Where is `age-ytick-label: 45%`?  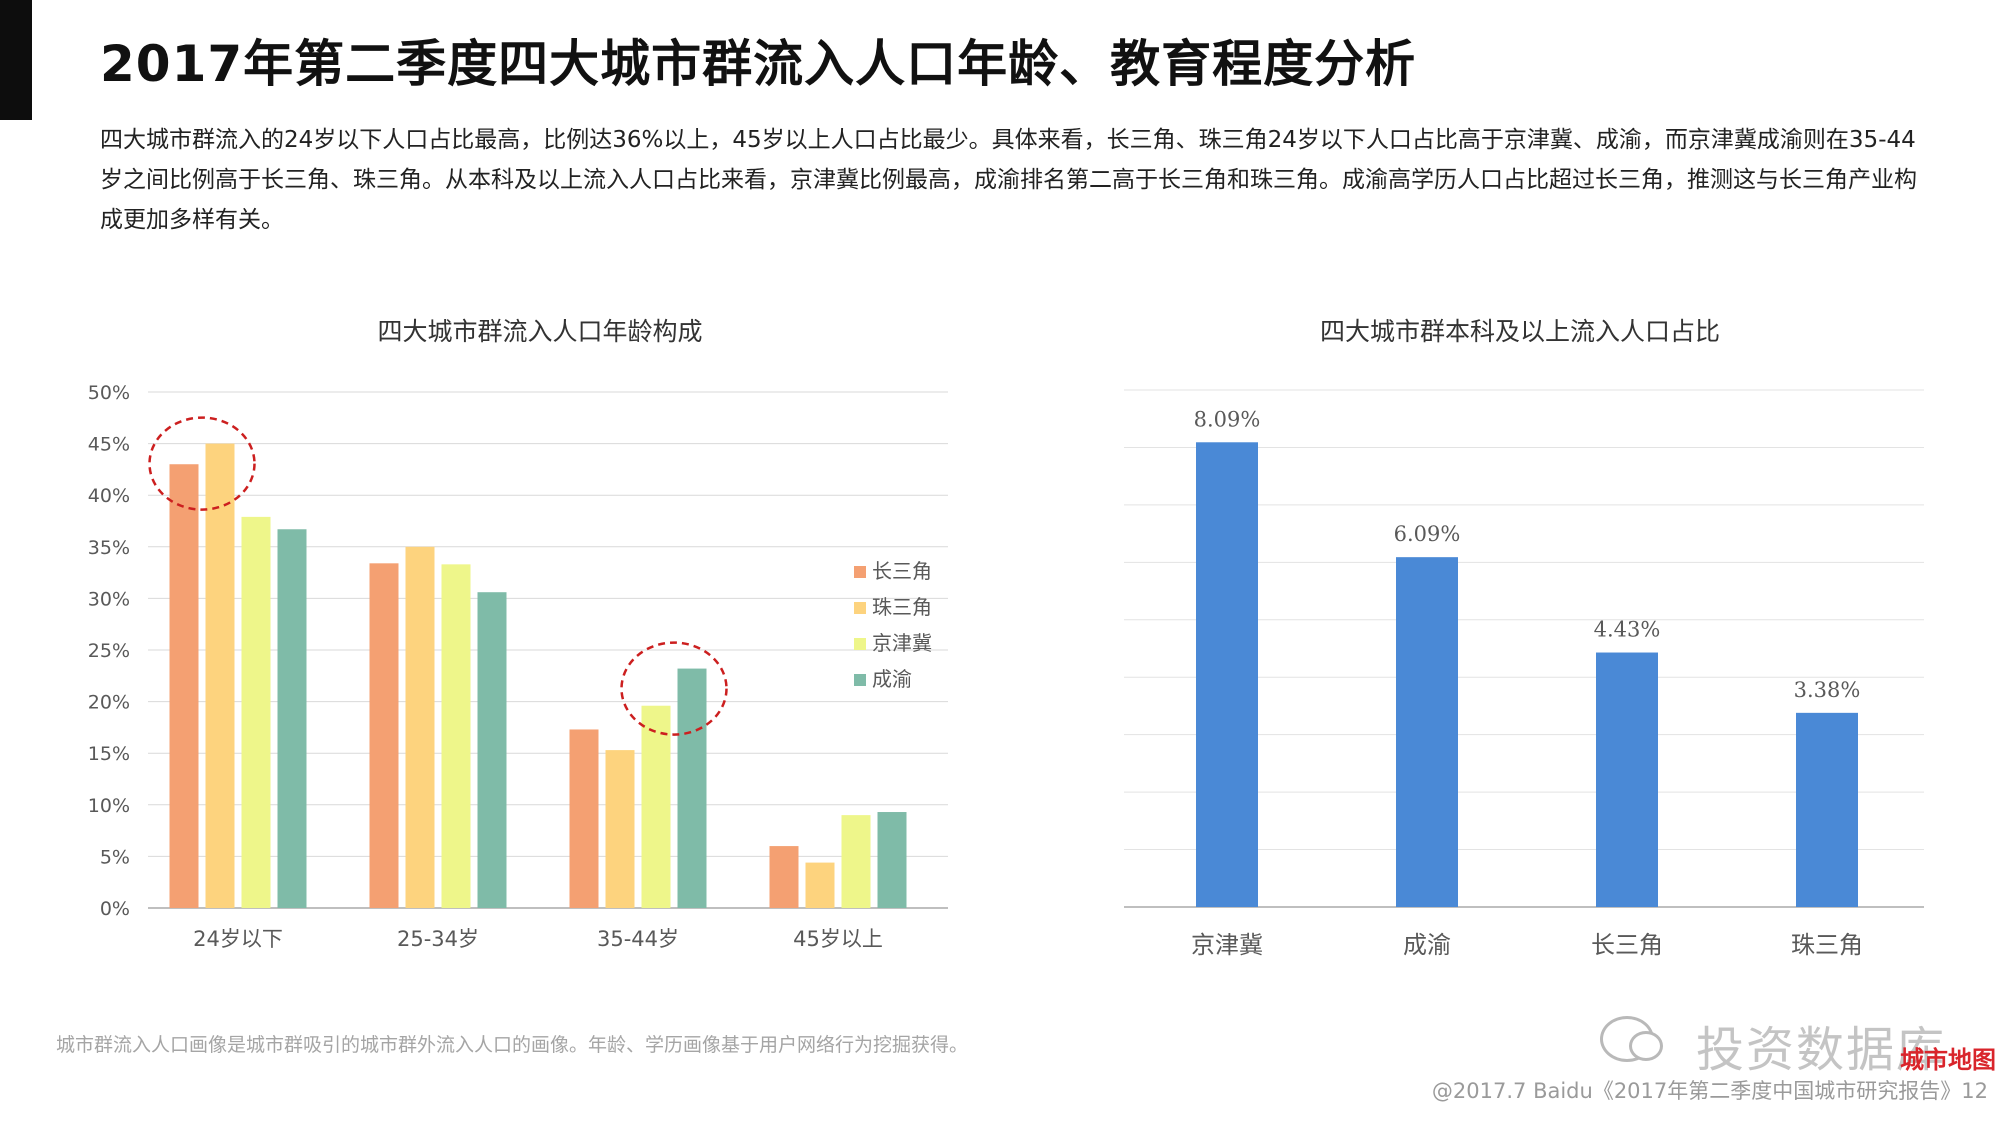 age-ytick-label: 45% is located at coordinates (109, 445).